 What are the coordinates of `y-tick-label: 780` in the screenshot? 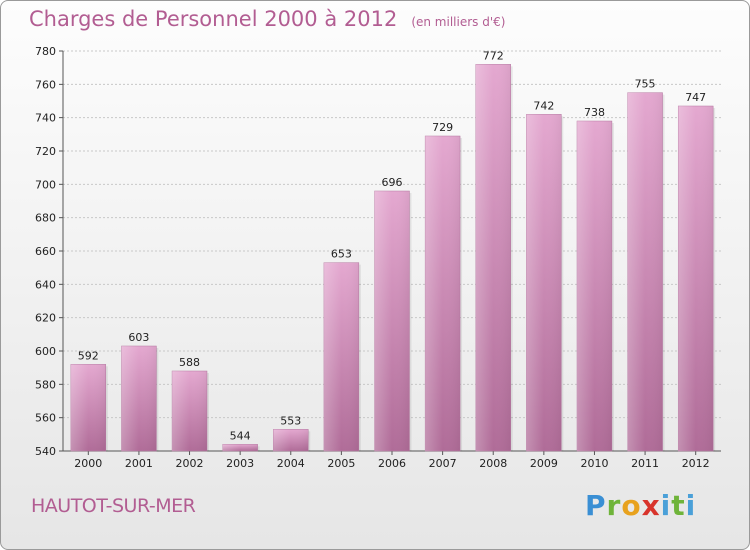 It's located at (45, 51).